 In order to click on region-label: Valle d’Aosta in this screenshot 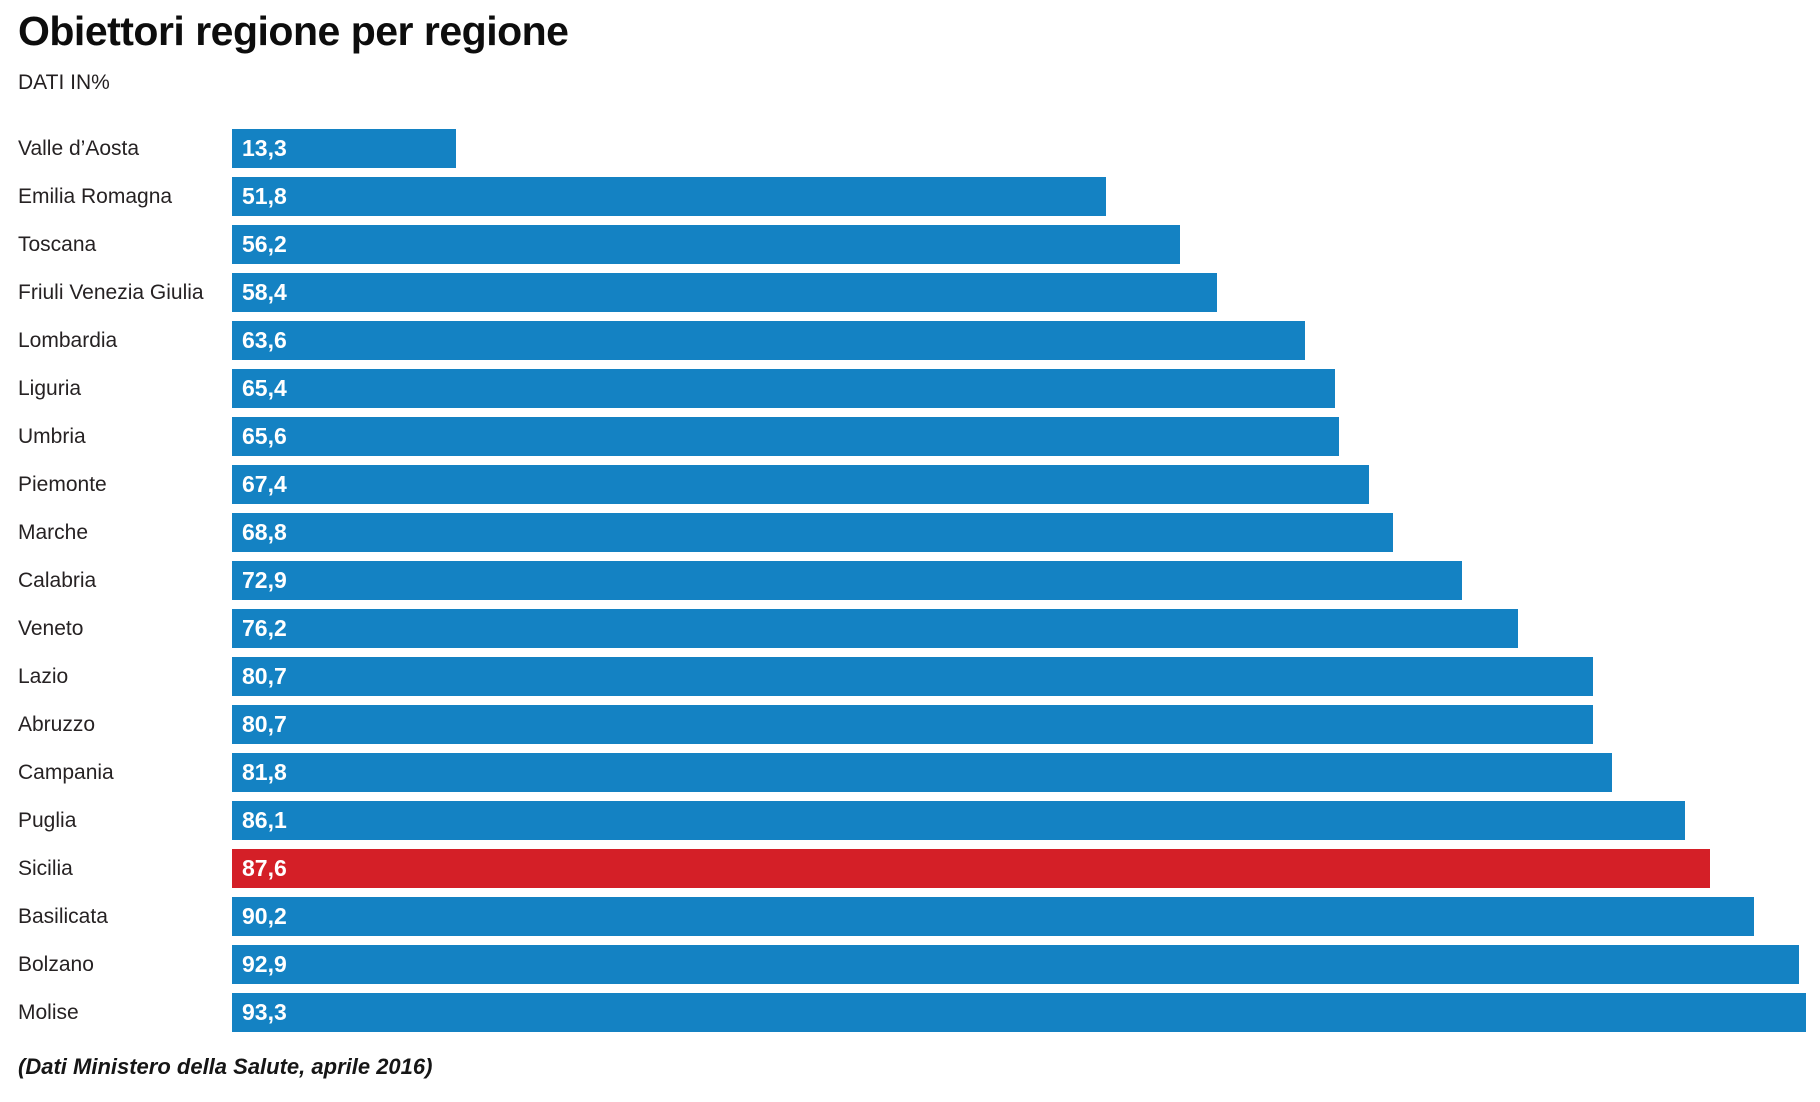, I will do `click(79, 148)`.